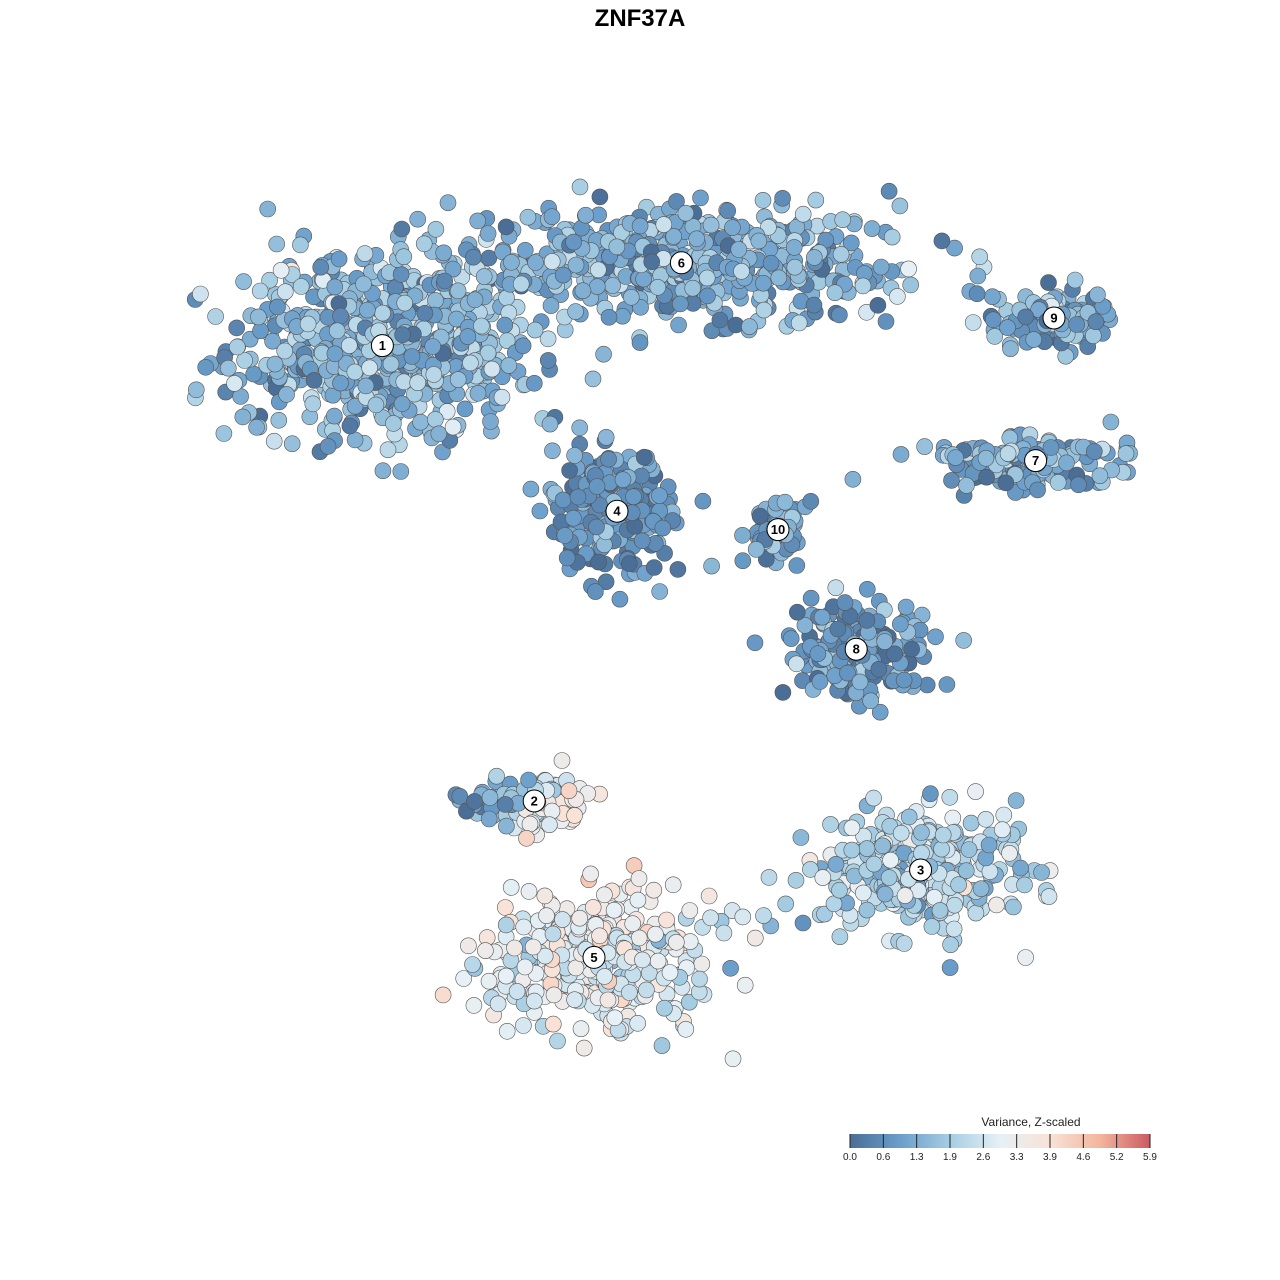 The image size is (1280, 1280). What do you see at coordinates (594, 957) in the screenshot?
I see `cluster-label-5: 5` at bounding box center [594, 957].